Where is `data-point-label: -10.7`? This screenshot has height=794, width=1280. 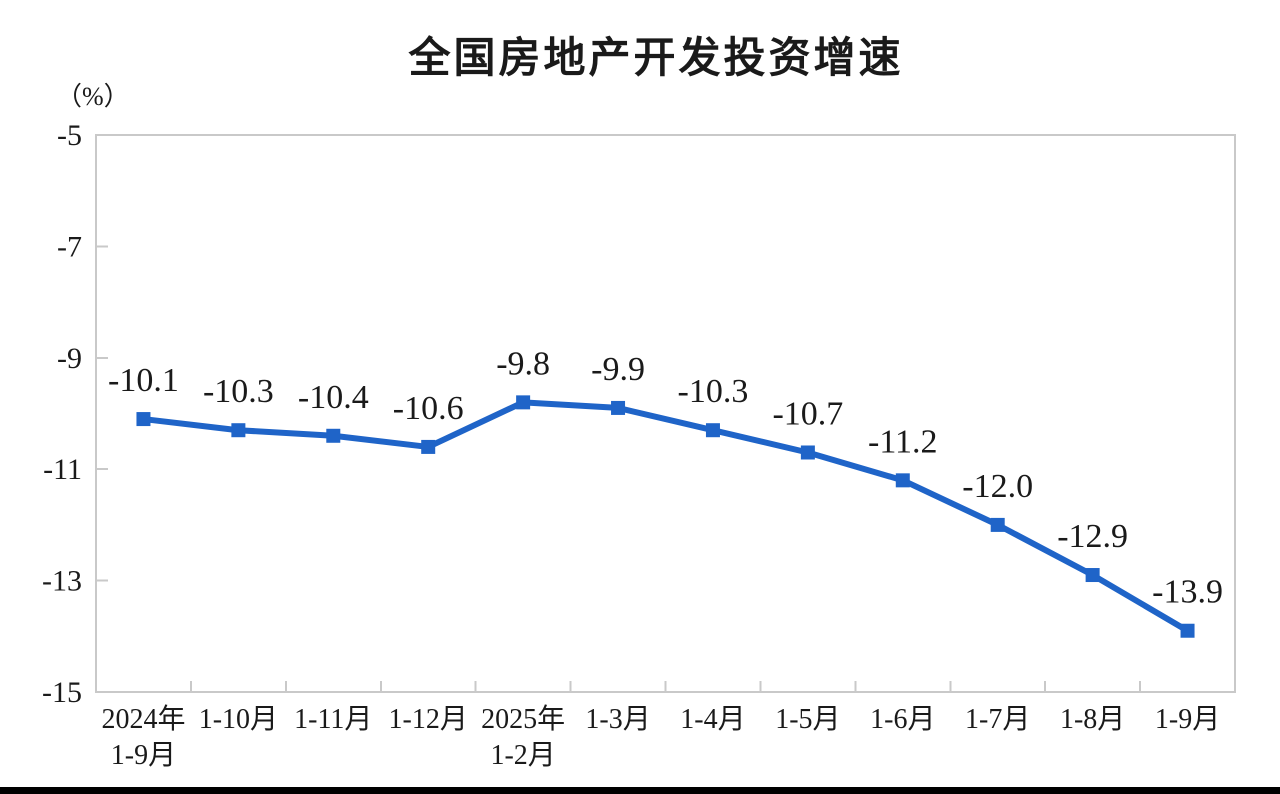
data-point-label: -10.7 is located at coordinates (807, 413).